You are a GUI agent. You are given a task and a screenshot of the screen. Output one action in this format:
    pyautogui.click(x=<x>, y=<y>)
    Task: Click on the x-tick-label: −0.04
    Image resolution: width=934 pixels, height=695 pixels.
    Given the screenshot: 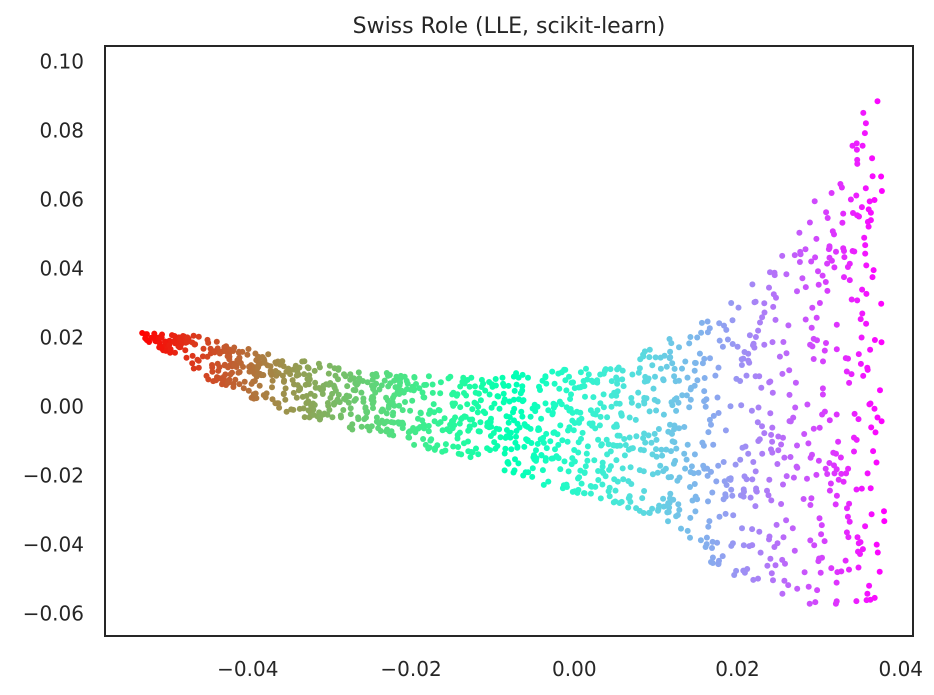 What is the action you would take?
    pyautogui.click(x=247, y=669)
    